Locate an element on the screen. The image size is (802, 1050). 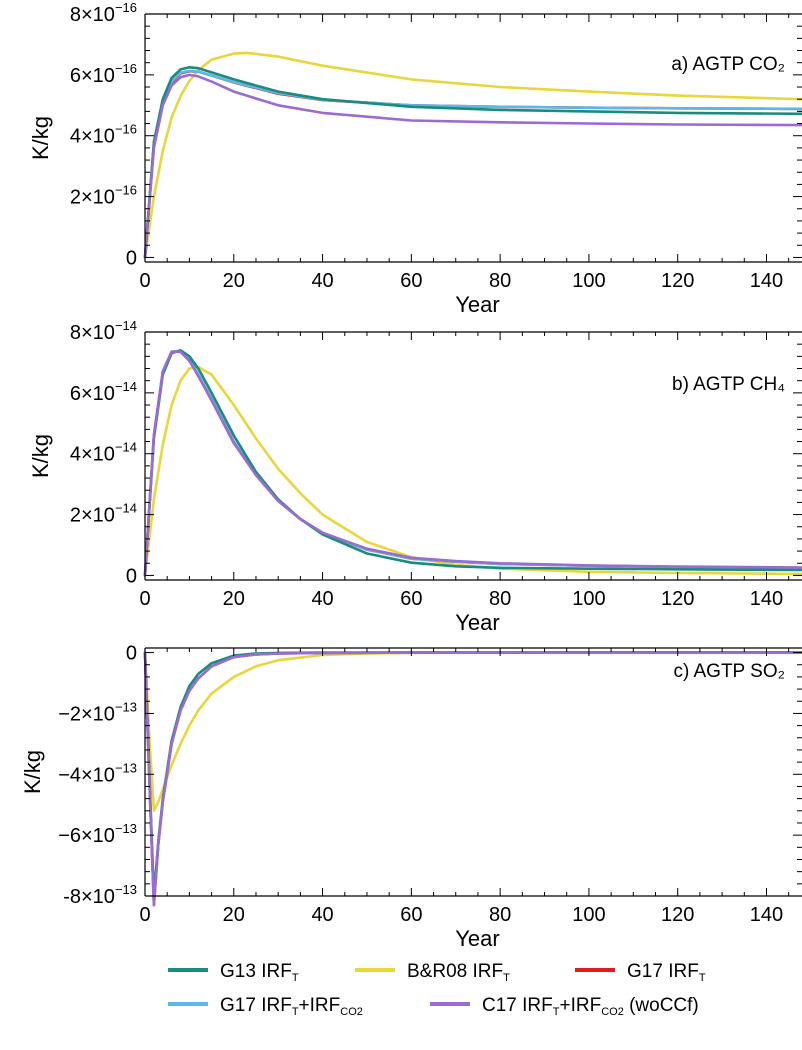
y-tick-label: 6×10⁻¹⁶ is located at coordinates (103, 74).